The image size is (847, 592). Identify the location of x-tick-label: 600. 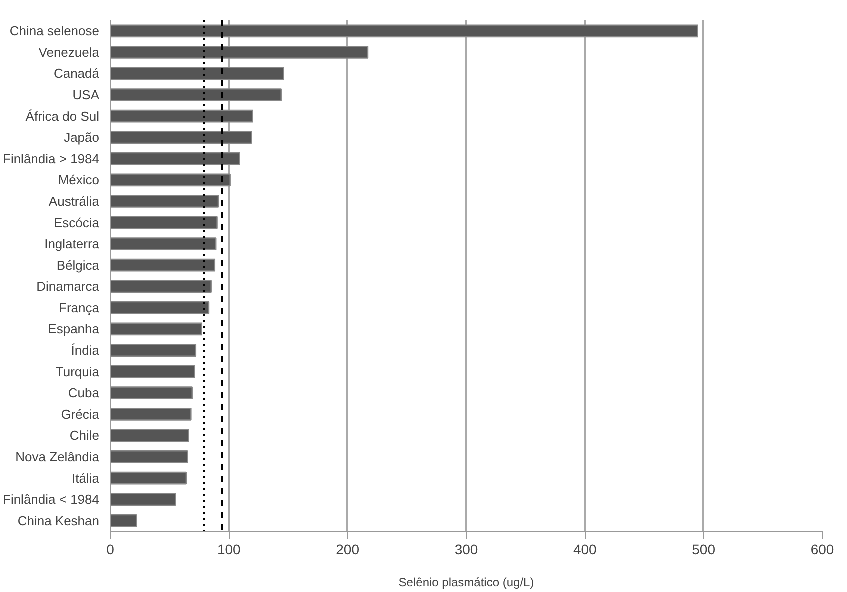
(822, 550).